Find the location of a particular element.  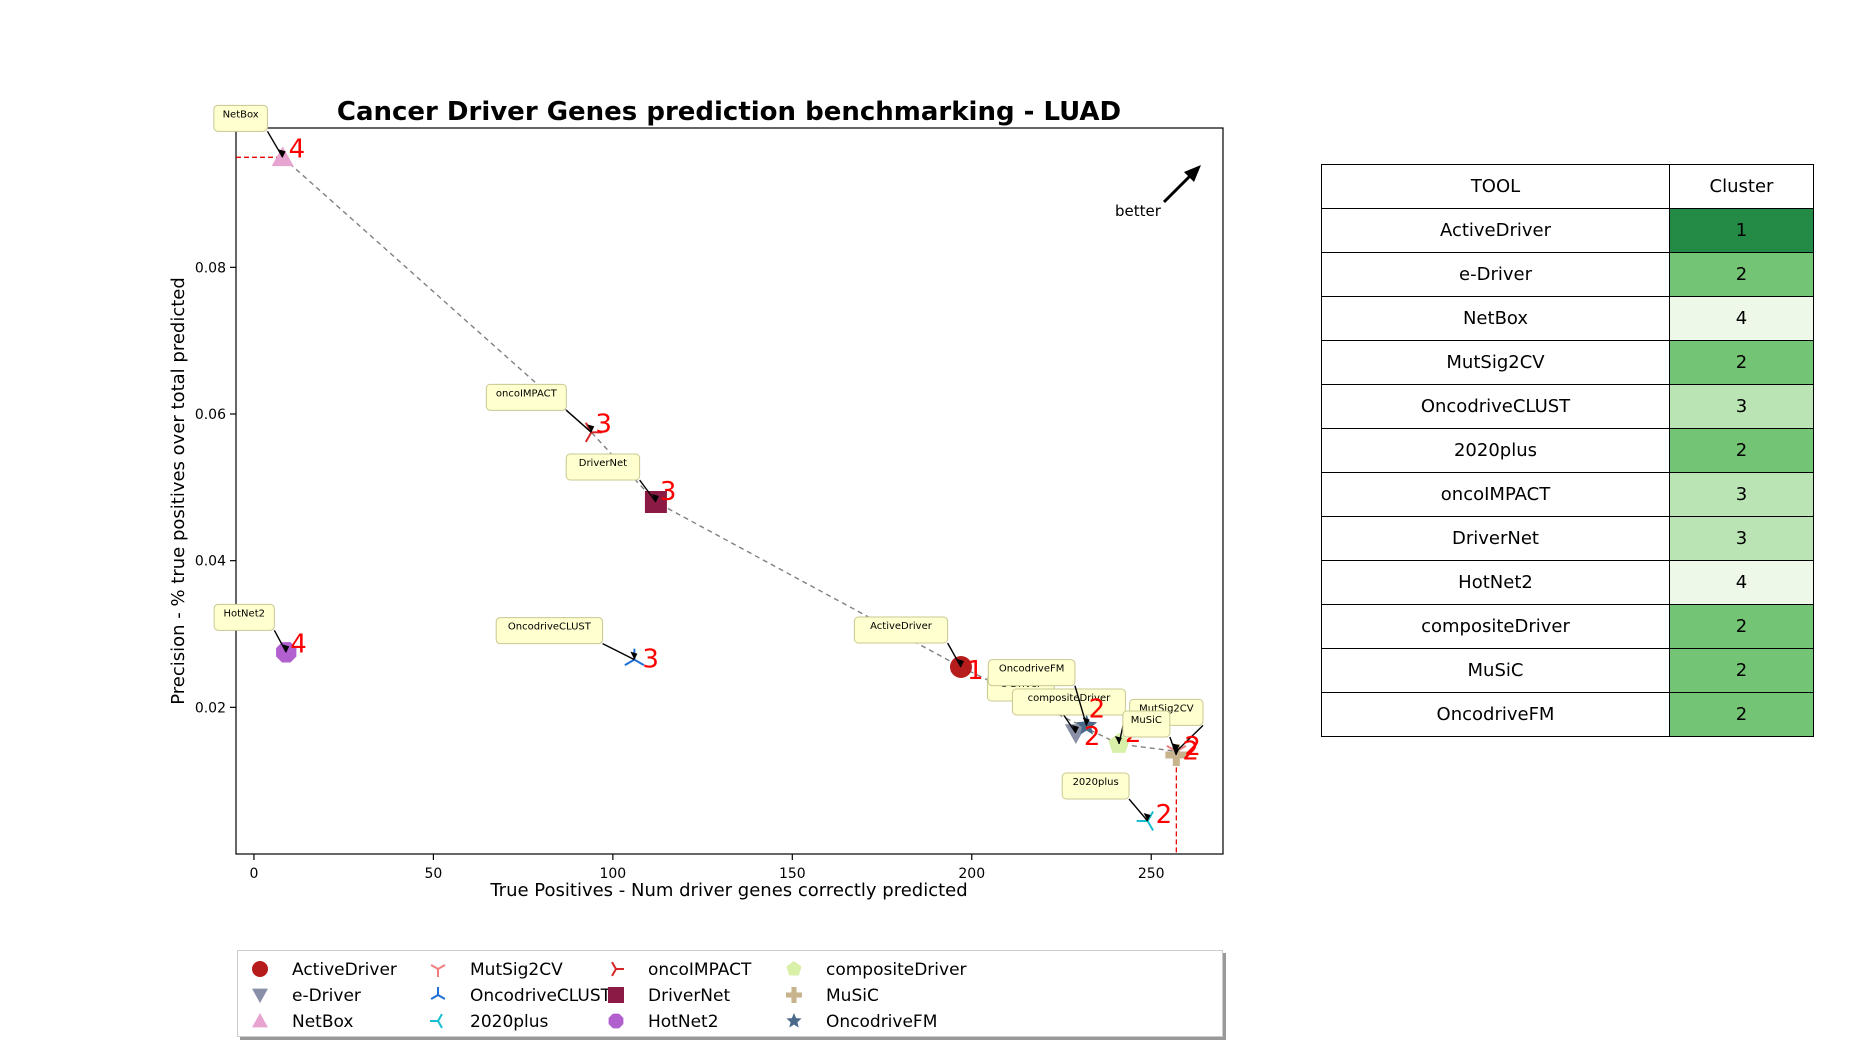

table-row: MuSiC 2 is located at coordinates (1567, 670).